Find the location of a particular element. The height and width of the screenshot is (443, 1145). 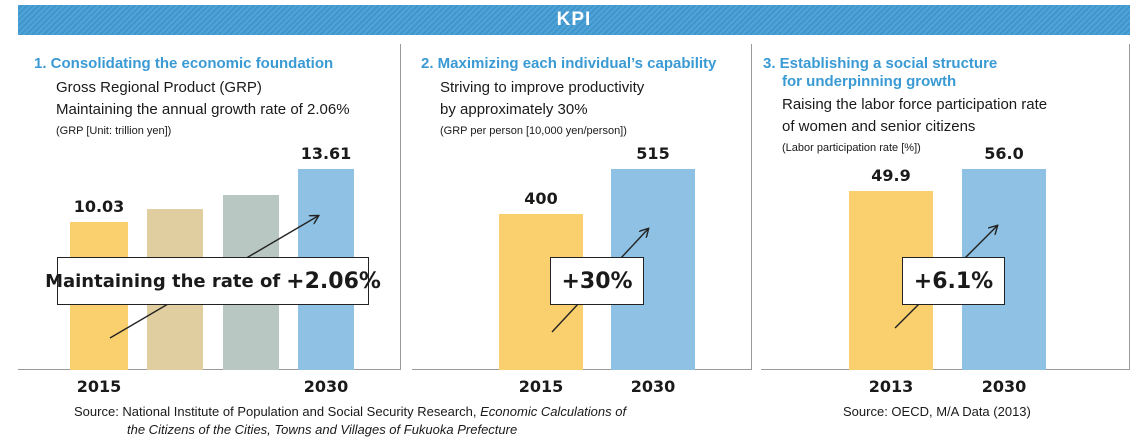

panel-2-callout: +30% is located at coordinates (597, 281).